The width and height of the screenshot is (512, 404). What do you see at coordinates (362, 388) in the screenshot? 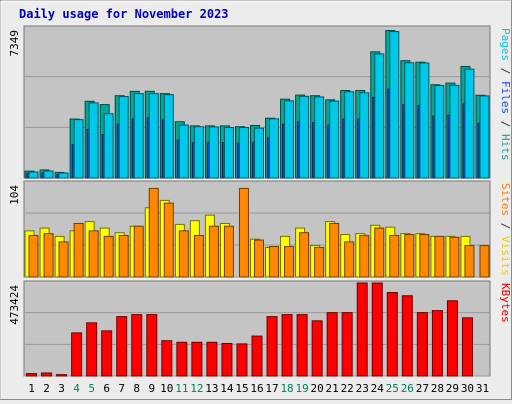
I see `x-tick-label: 23` at bounding box center [362, 388].